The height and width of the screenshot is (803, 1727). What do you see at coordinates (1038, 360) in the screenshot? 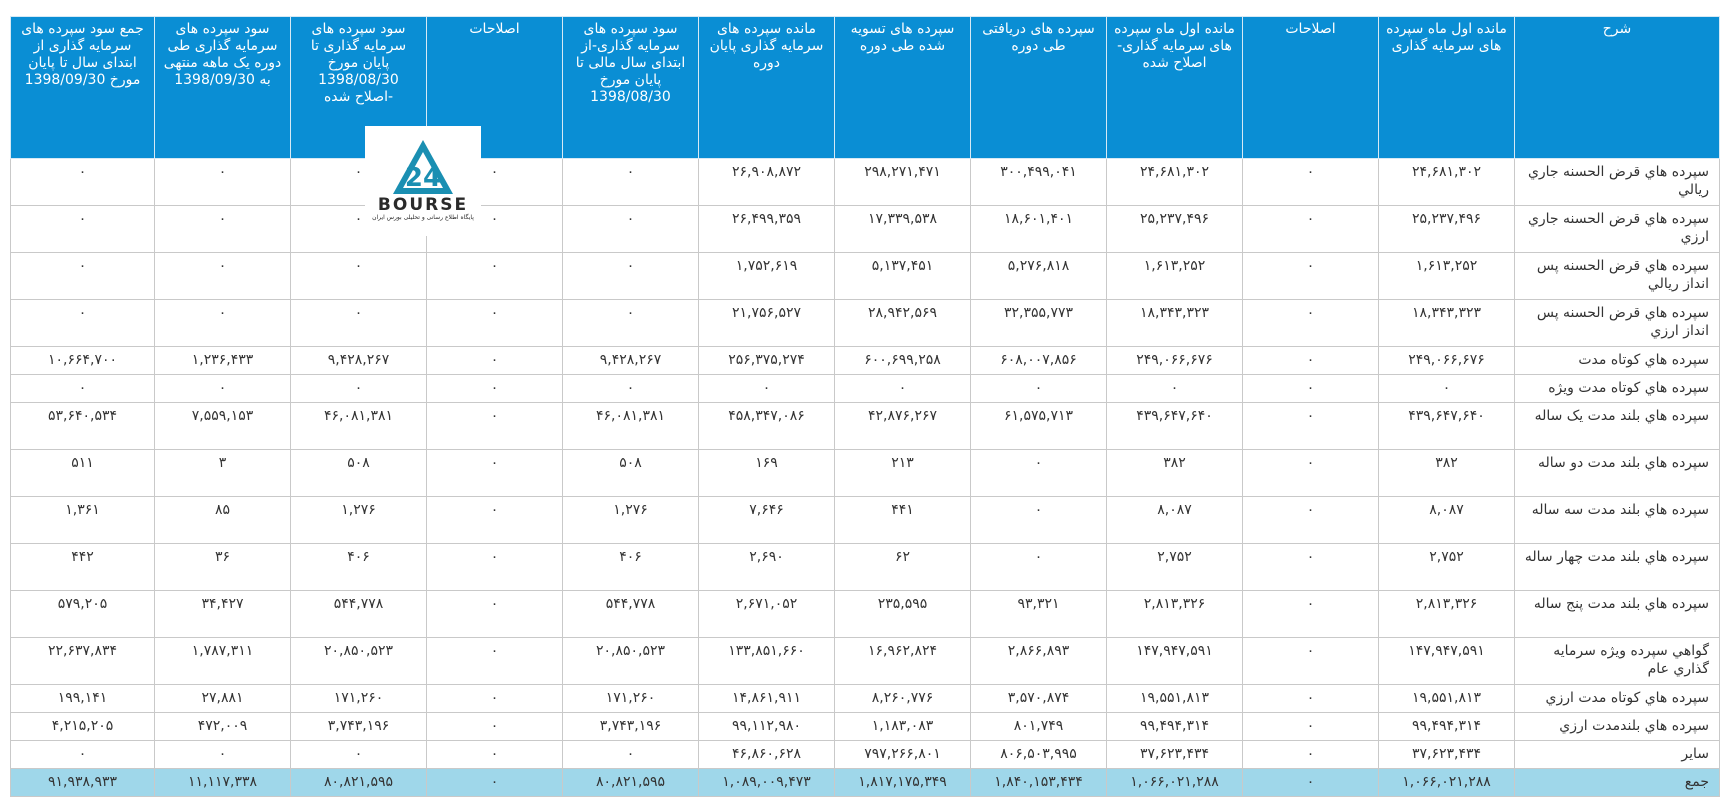
I see `table-cell: ۶۰۸,۰۰۷,۸۵۶` at bounding box center [1038, 360].